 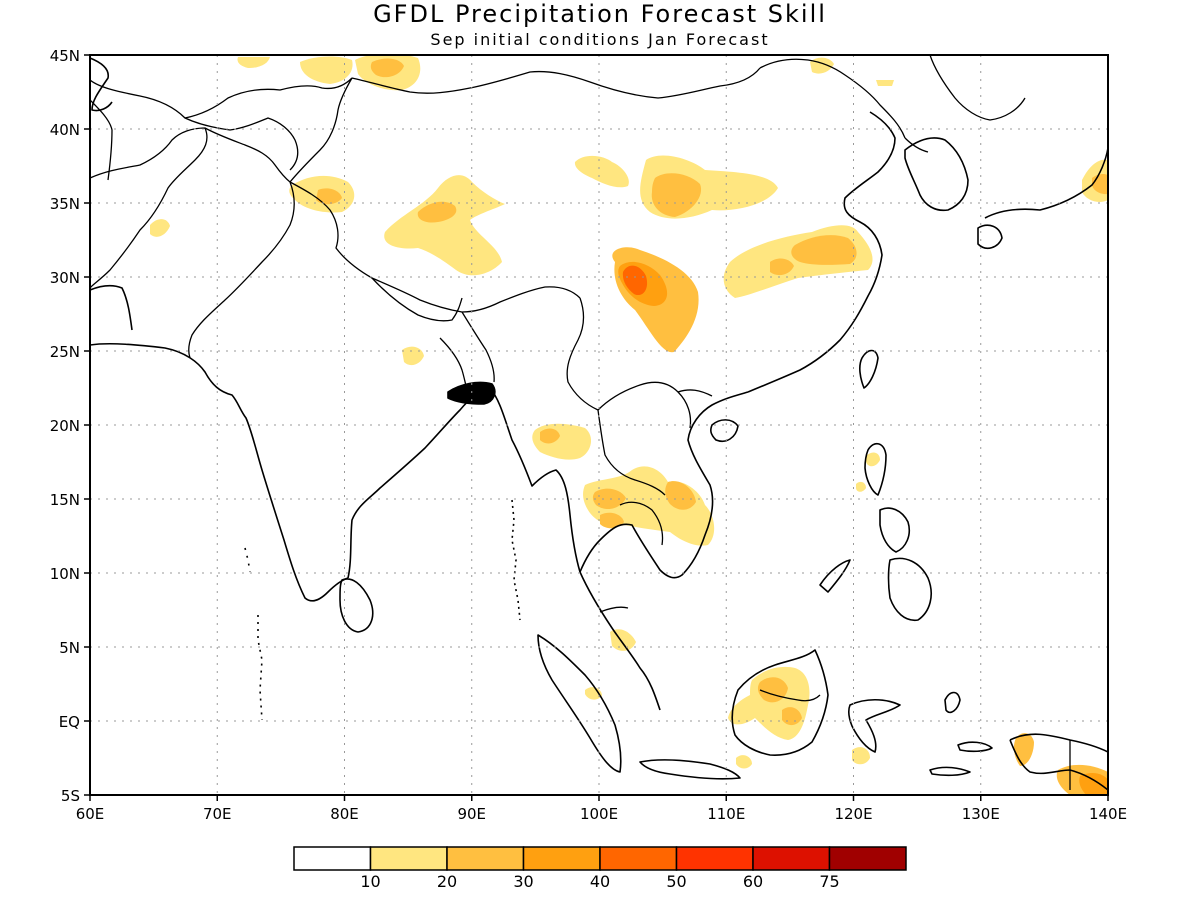 What do you see at coordinates (936, 174) in the screenshot?
I see `coastline-korea` at bounding box center [936, 174].